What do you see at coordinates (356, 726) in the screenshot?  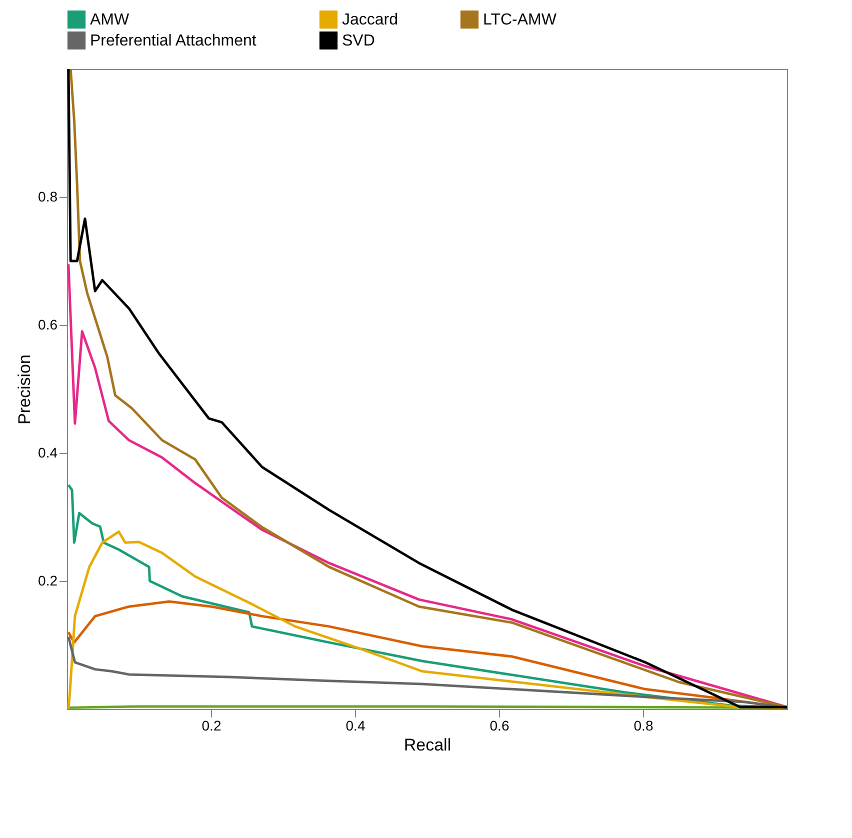 I see `x-tick-label: 0.4` at bounding box center [356, 726].